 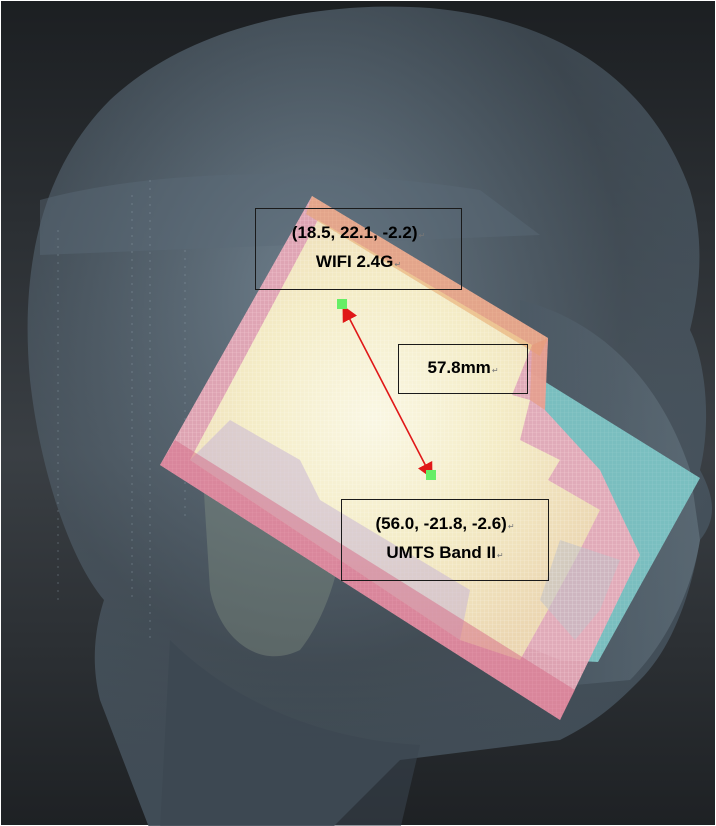 I want to click on wifi-label-box: (18.5, 22.1, -2.2) WIFI 2.4G, so click(x=358, y=249).